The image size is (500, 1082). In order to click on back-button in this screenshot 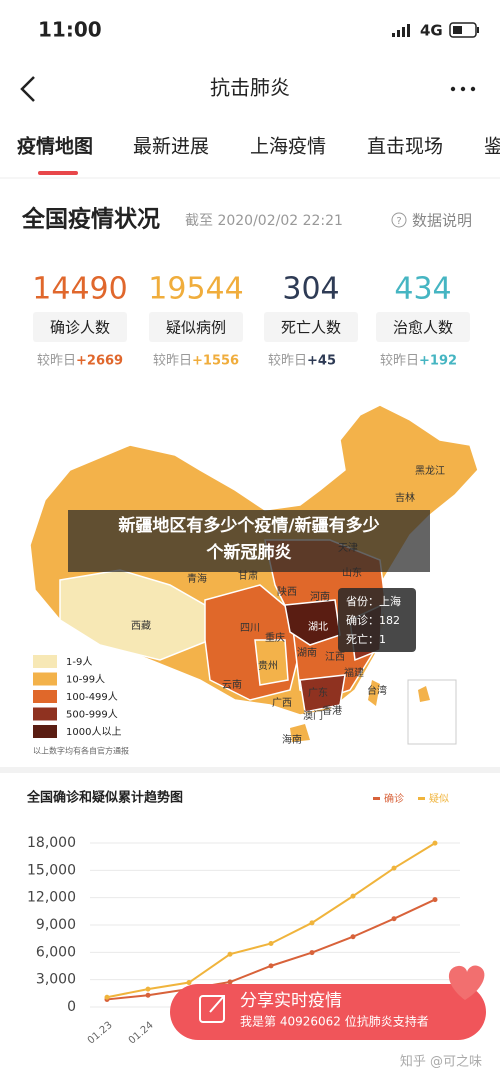, I will do `click(27, 89)`.